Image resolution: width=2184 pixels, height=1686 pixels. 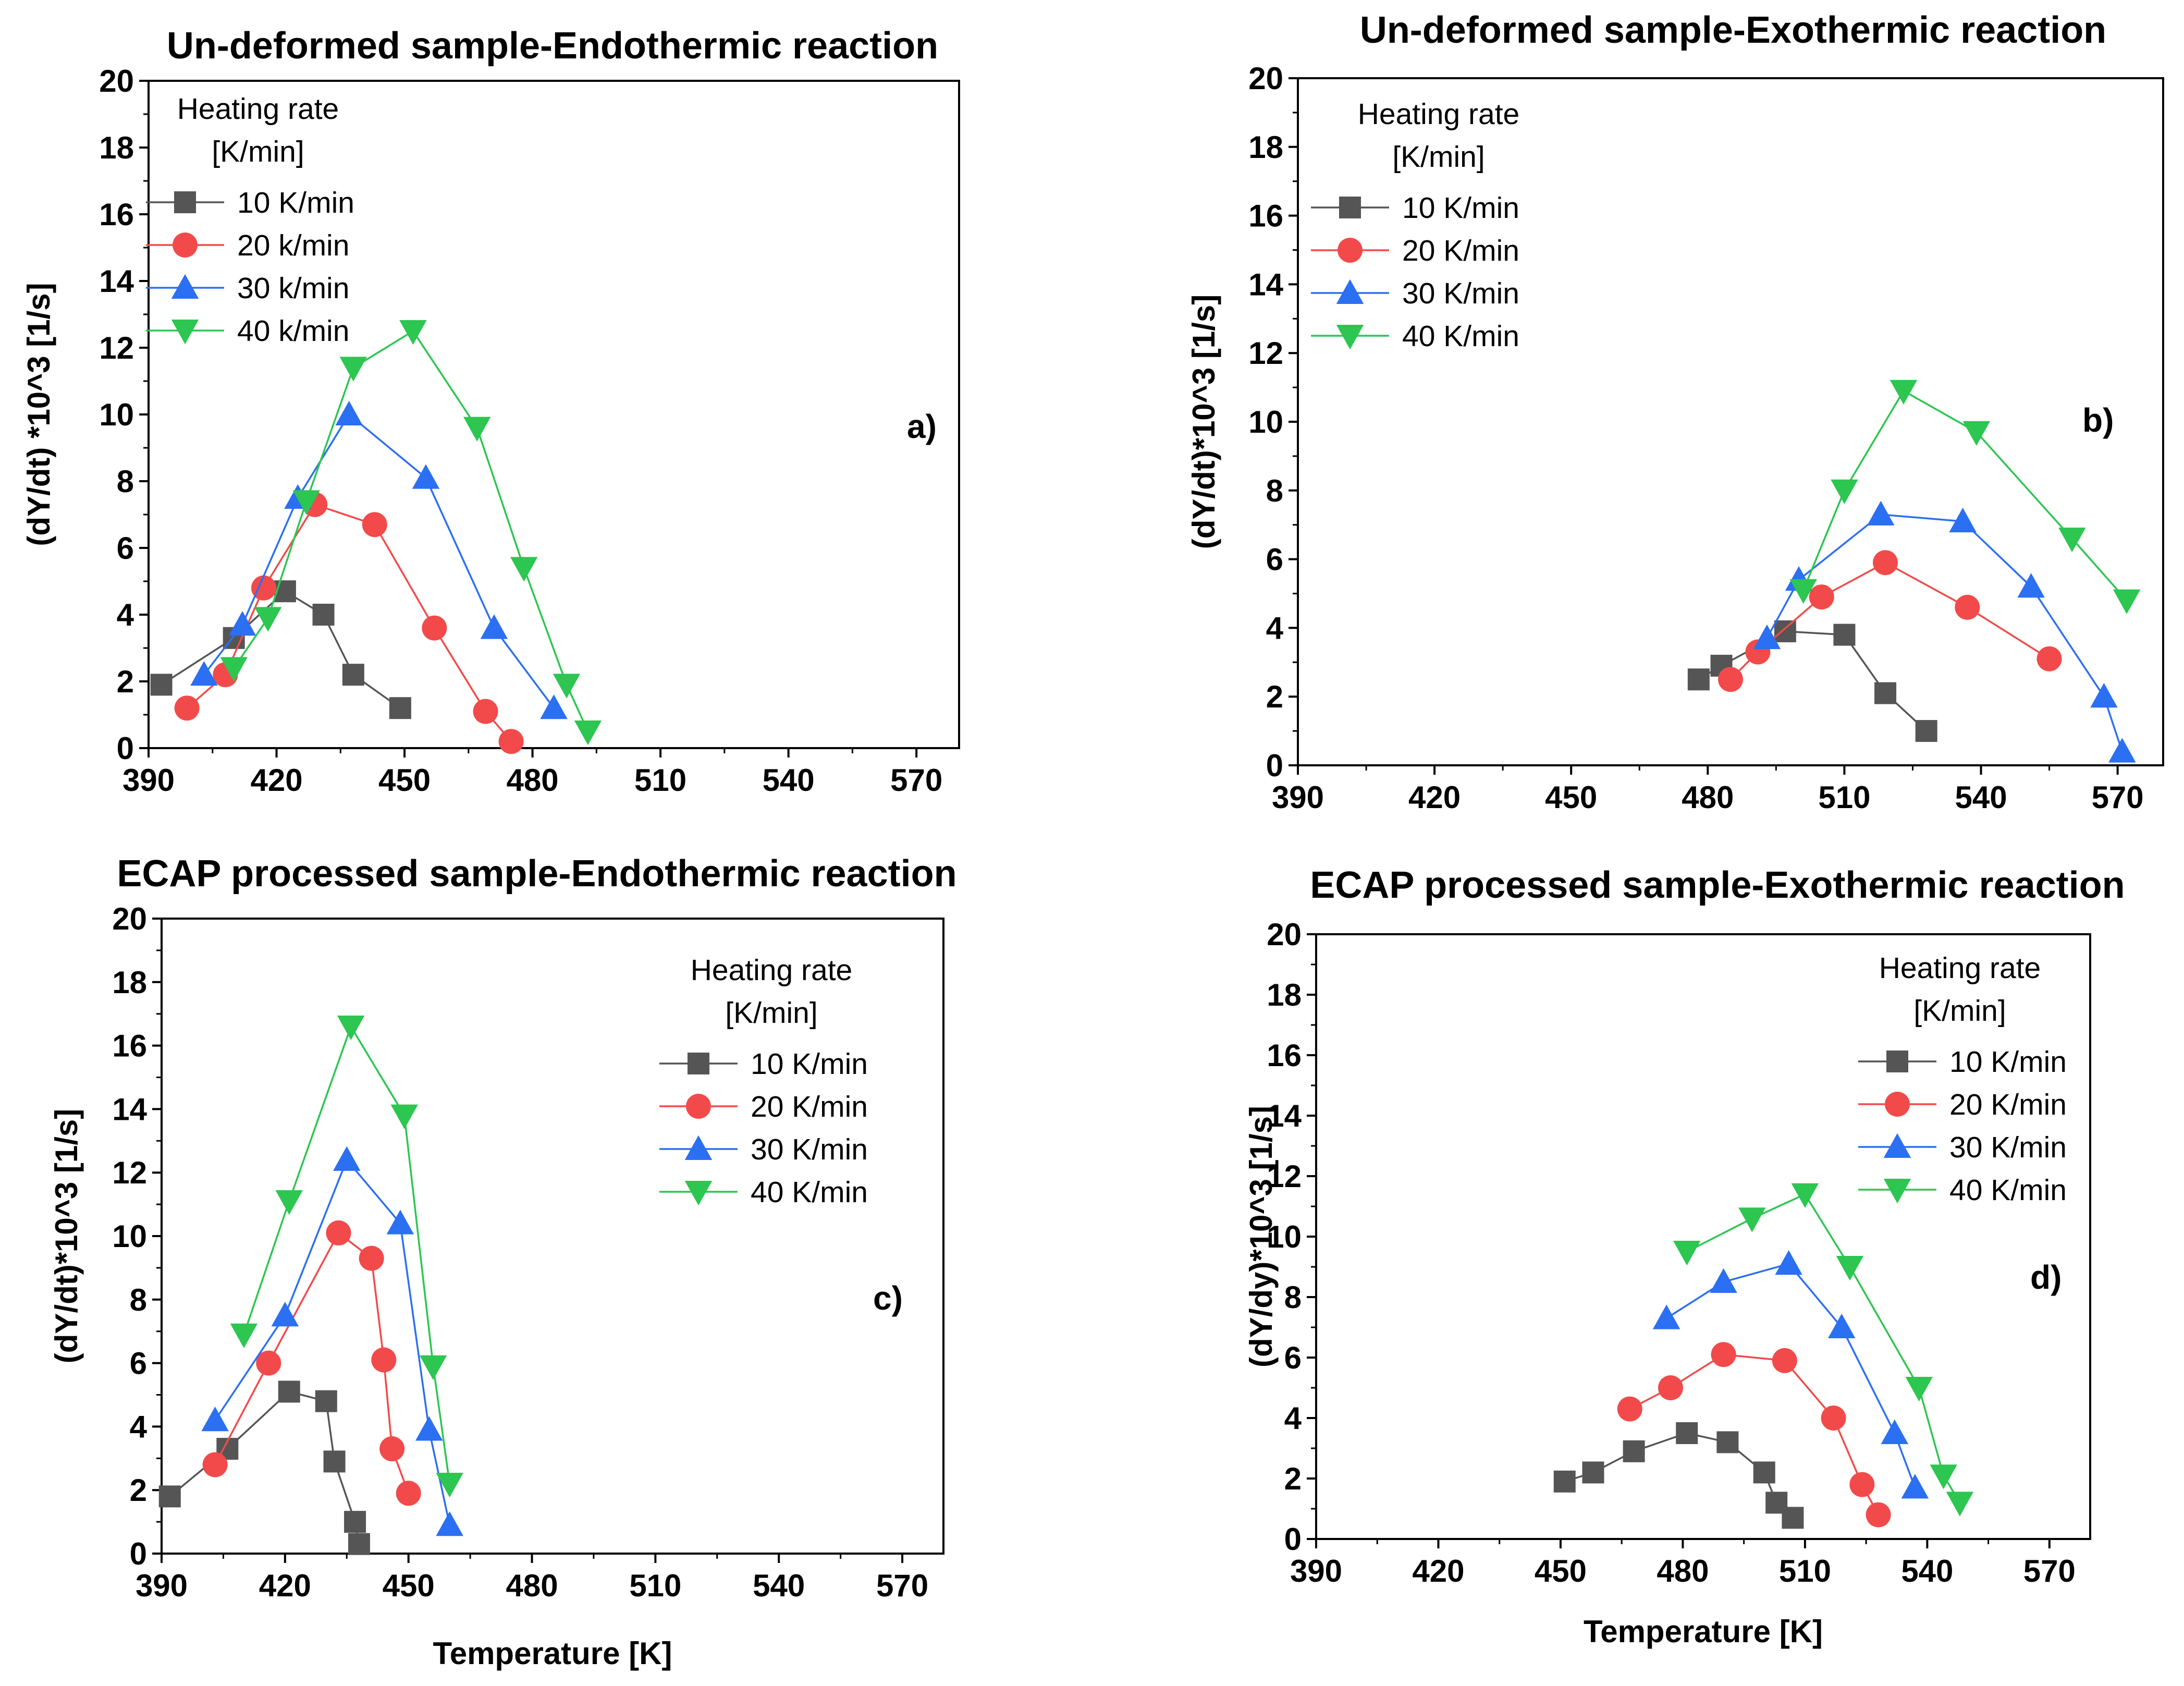 I want to click on series-20k, so click(x=312, y=1363).